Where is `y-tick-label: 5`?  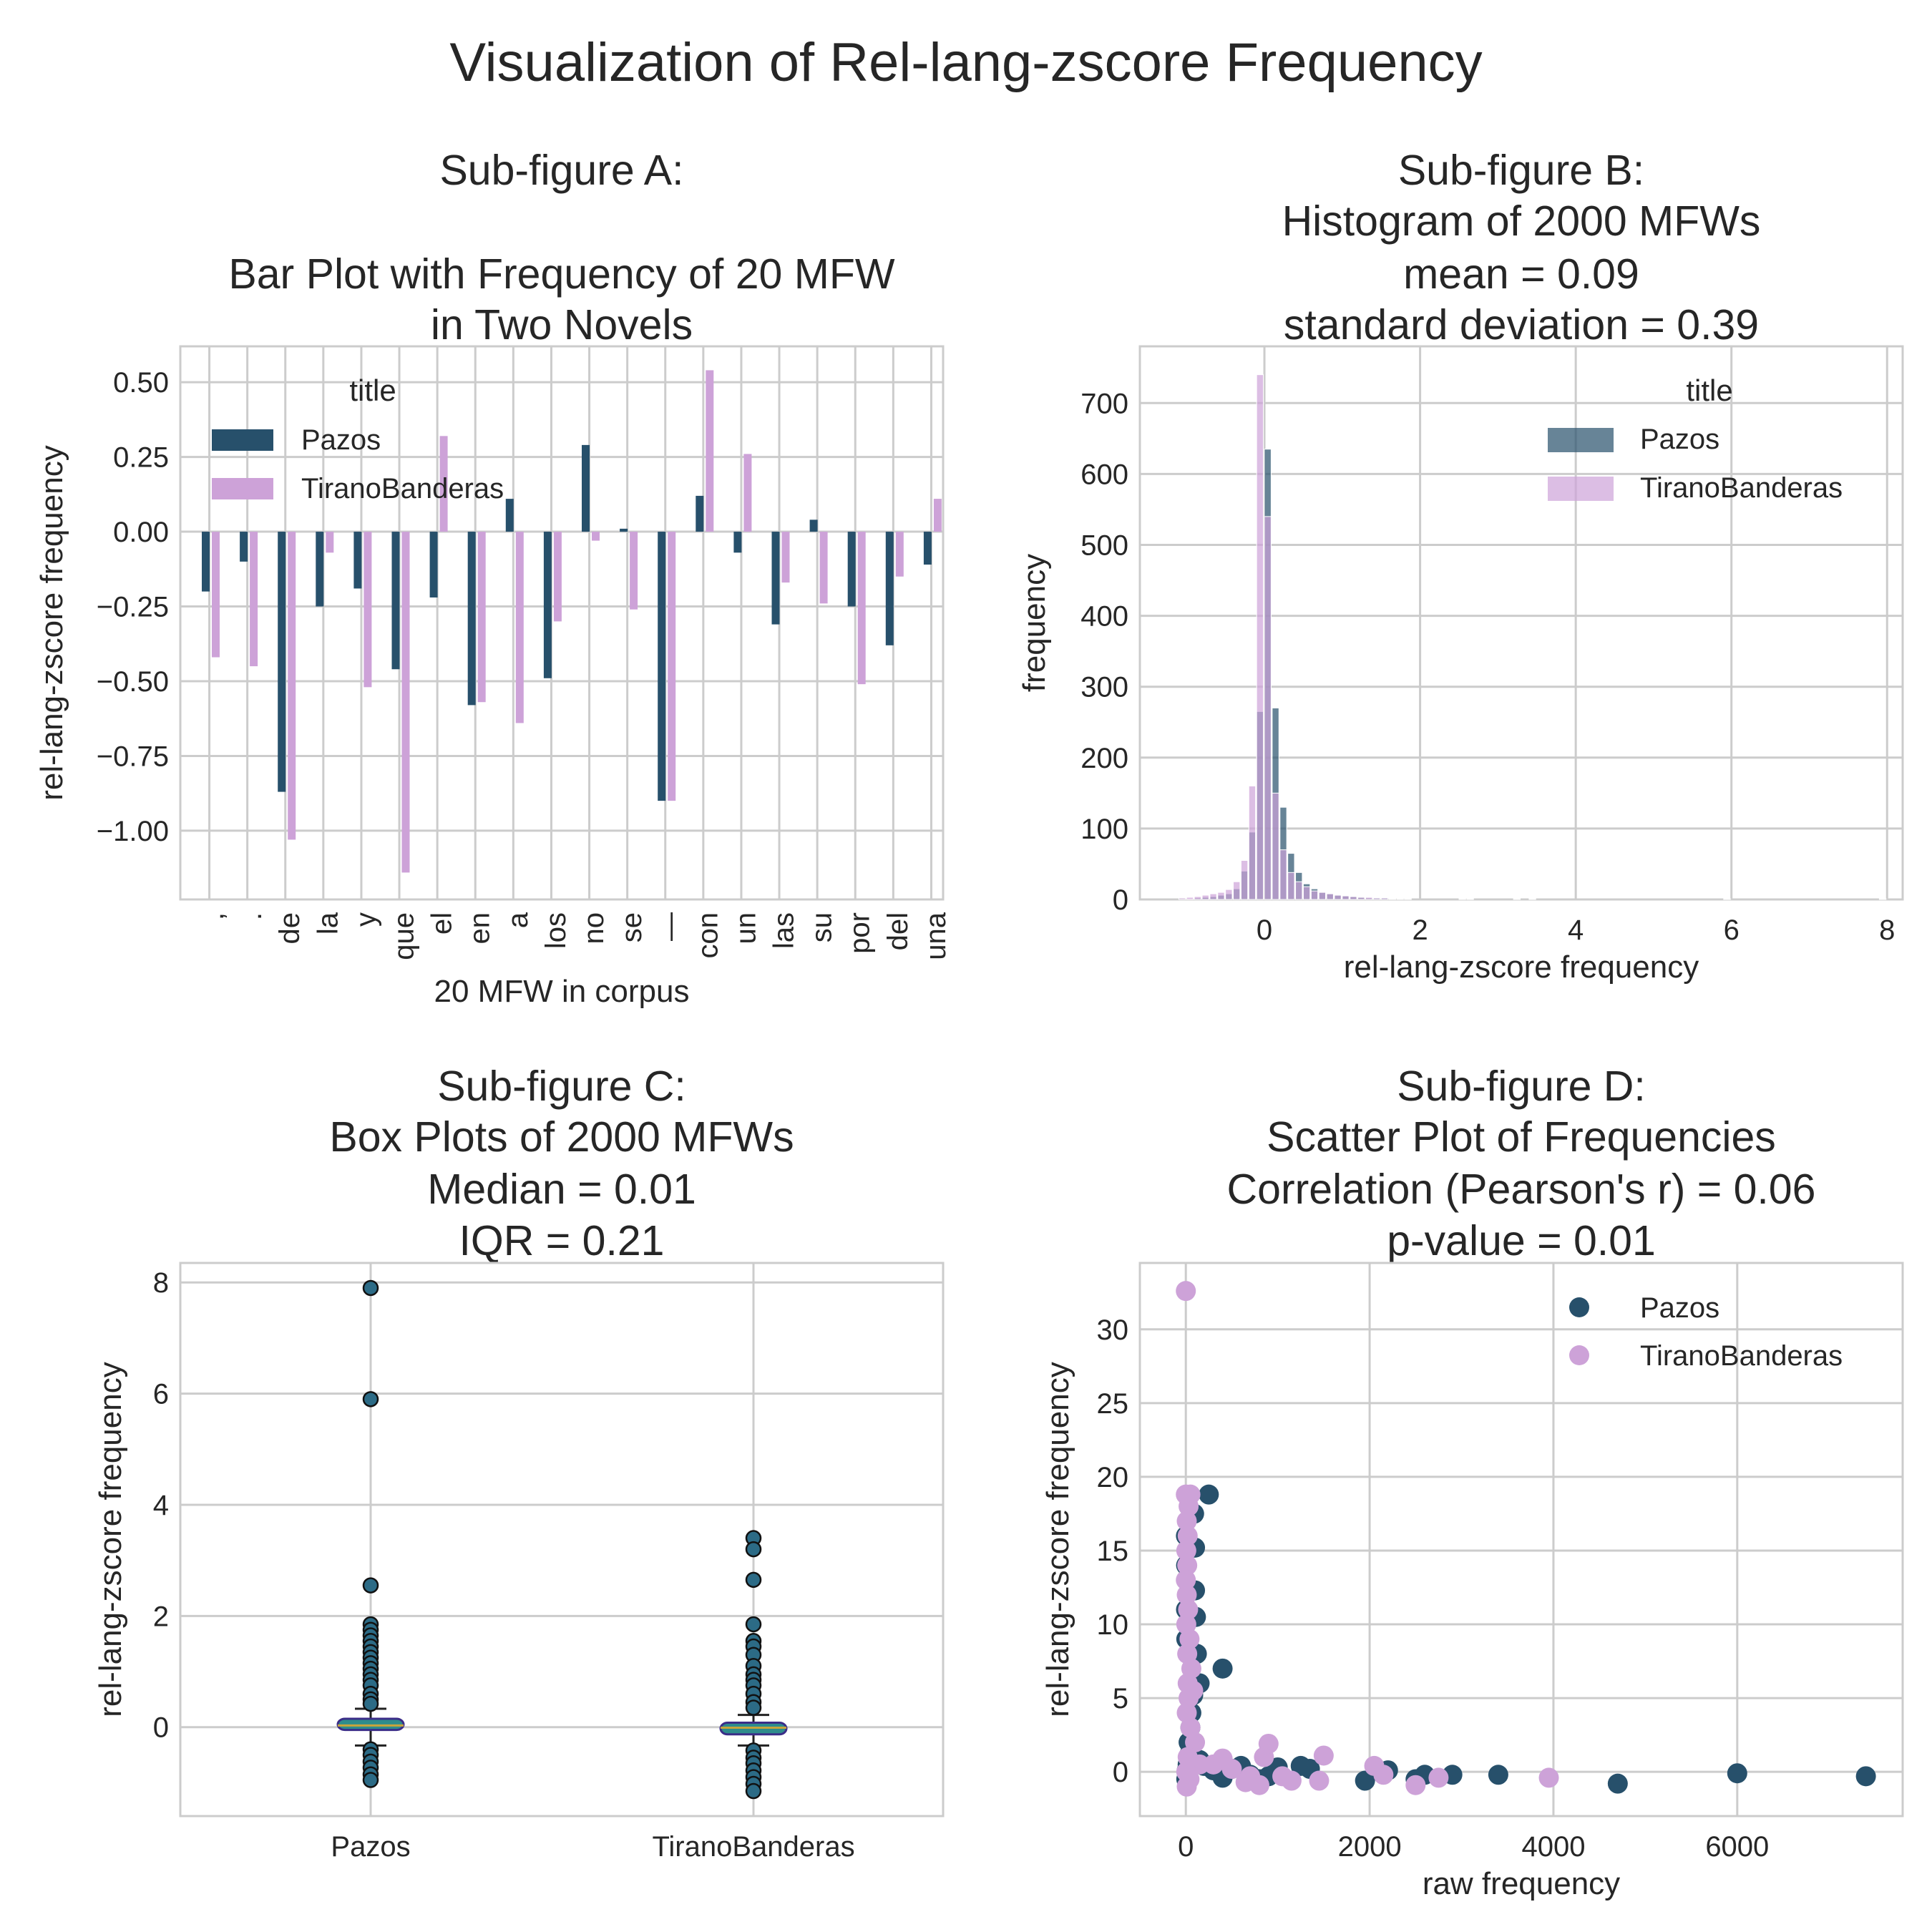 y-tick-label: 5 is located at coordinates (1120, 1698).